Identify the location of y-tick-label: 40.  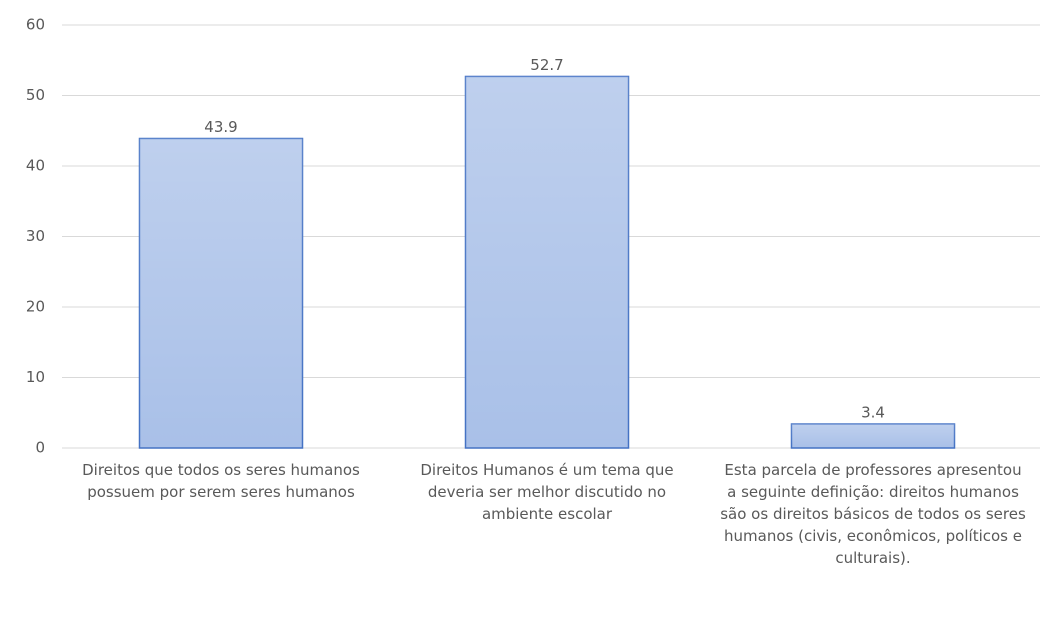
(35, 166).